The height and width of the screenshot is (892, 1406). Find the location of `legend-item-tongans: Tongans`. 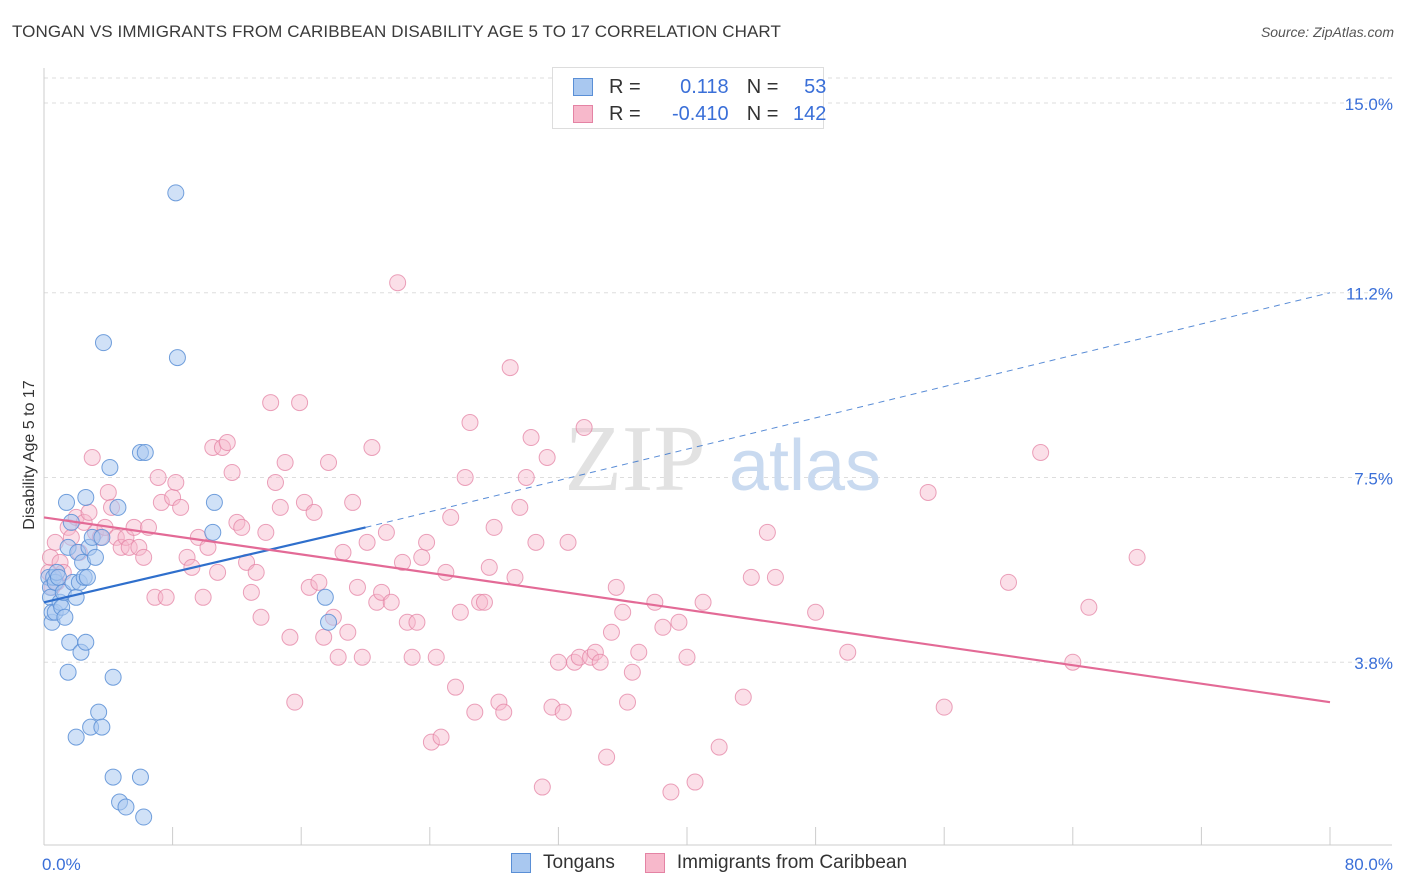

legend-item-tongans: Tongans is located at coordinates (563, 863).